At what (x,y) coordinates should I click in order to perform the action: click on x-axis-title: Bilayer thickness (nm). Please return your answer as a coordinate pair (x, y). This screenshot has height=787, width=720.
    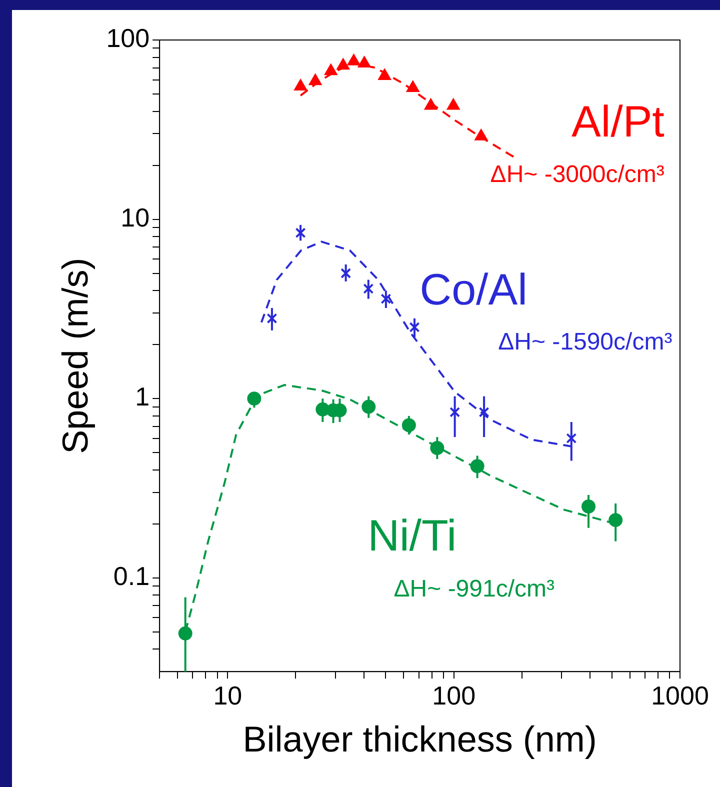
    Looking at the image, I should click on (419, 739).